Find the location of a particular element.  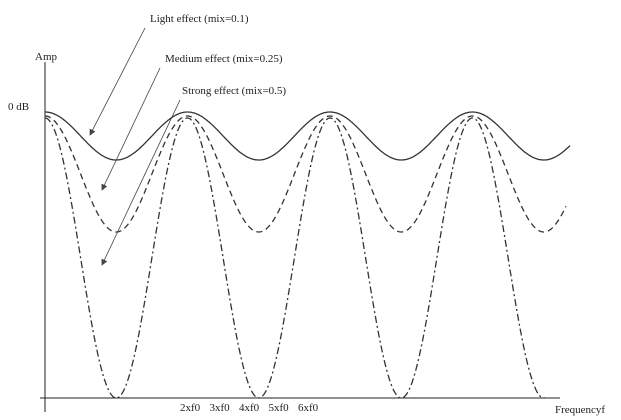

curve is located at coordinates (308, 136).